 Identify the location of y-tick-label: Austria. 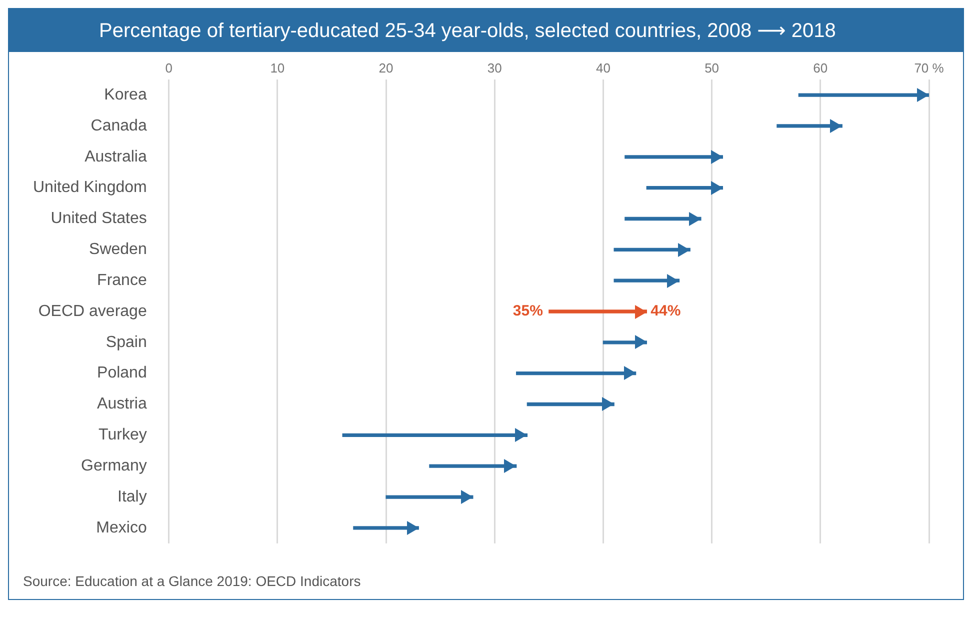
(122, 404).